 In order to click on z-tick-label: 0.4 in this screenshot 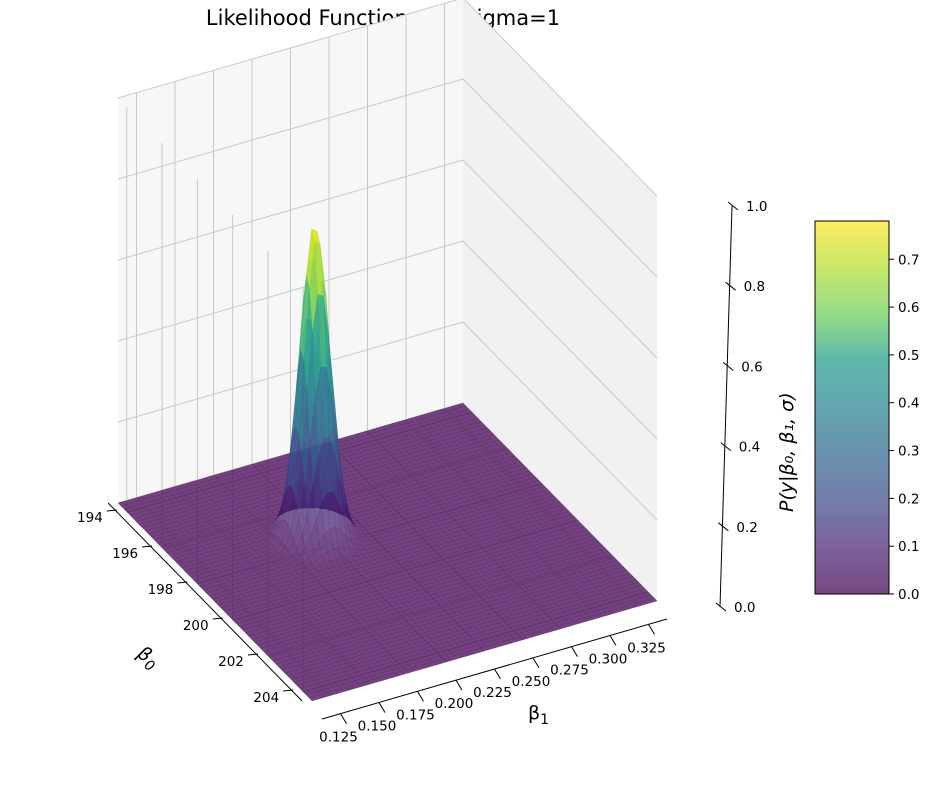, I will do `click(749, 448)`.